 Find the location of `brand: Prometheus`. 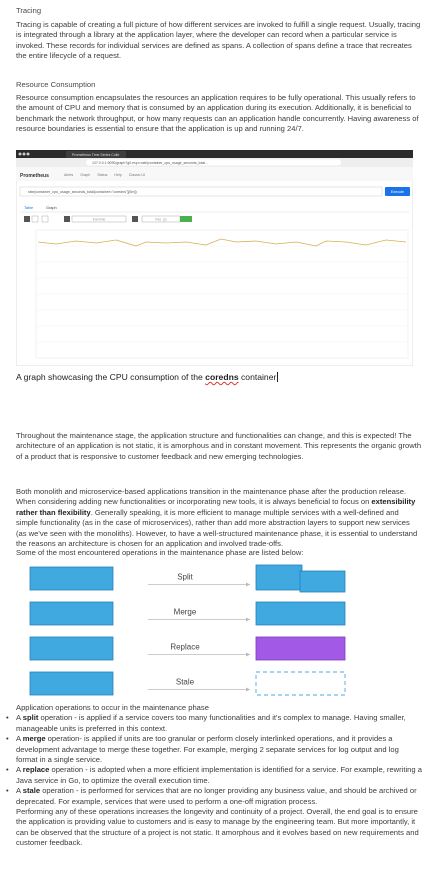

brand: Prometheus is located at coordinates (34, 176).